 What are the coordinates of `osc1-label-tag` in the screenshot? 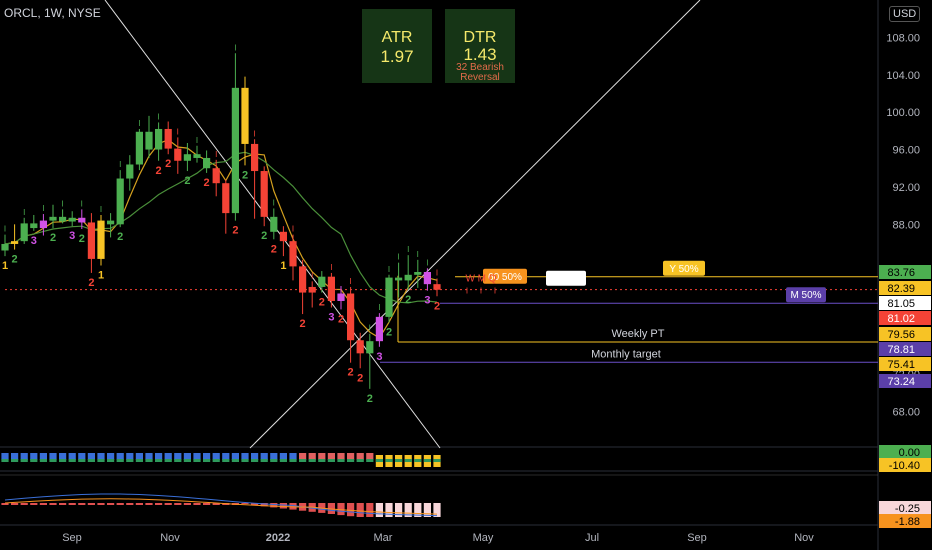 It's located at (905, 452).